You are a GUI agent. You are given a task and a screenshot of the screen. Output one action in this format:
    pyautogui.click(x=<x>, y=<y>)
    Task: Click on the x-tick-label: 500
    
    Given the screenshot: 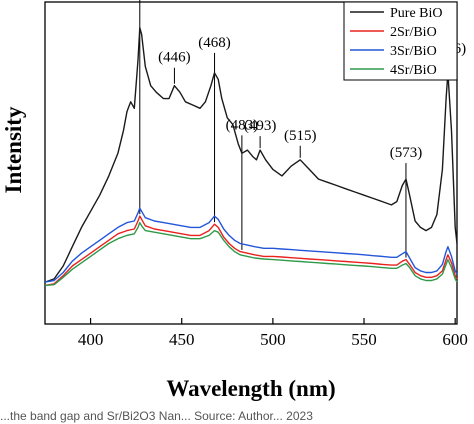 What is the action you would take?
    pyautogui.click(x=273, y=339)
    